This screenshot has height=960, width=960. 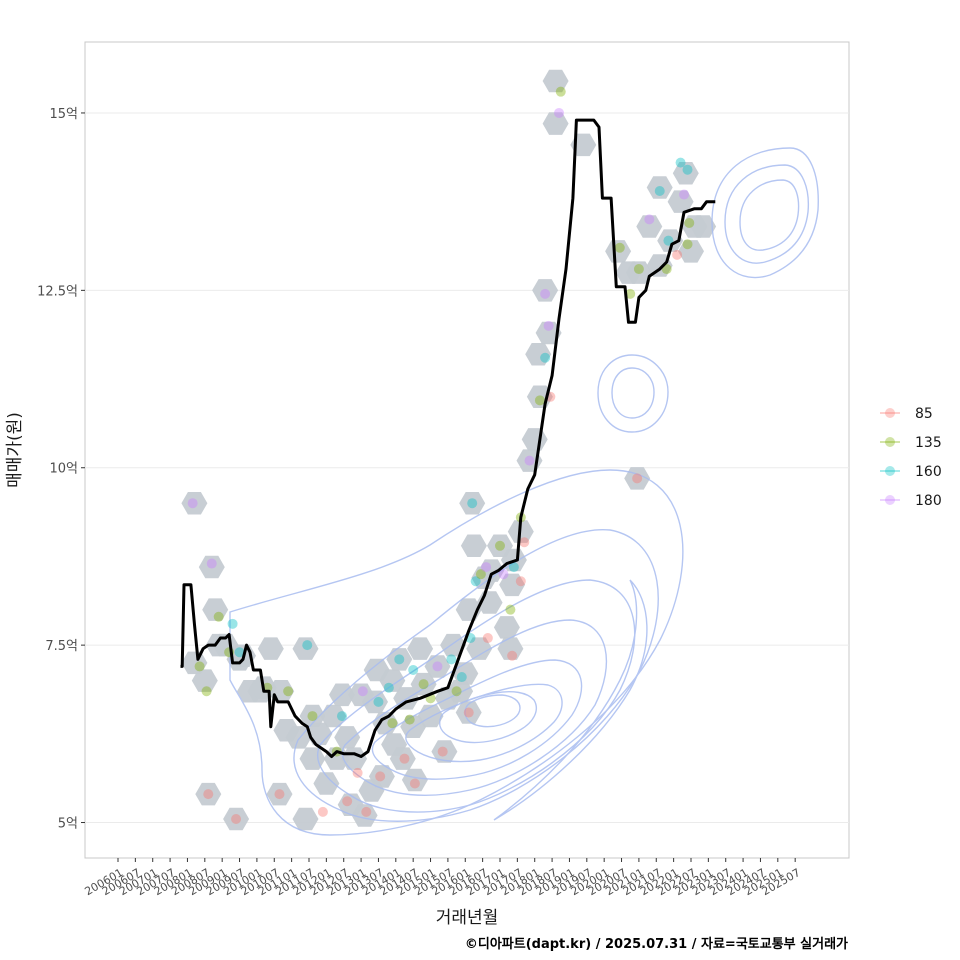 What do you see at coordinates (928, 472) in the screenshot?
I see `legend-label: 160` at bounding box center [928, 472].